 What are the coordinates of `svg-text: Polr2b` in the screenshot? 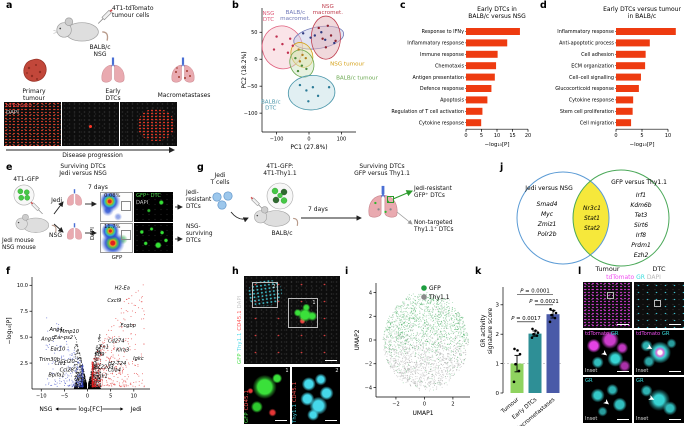 It's located at (546, 234).